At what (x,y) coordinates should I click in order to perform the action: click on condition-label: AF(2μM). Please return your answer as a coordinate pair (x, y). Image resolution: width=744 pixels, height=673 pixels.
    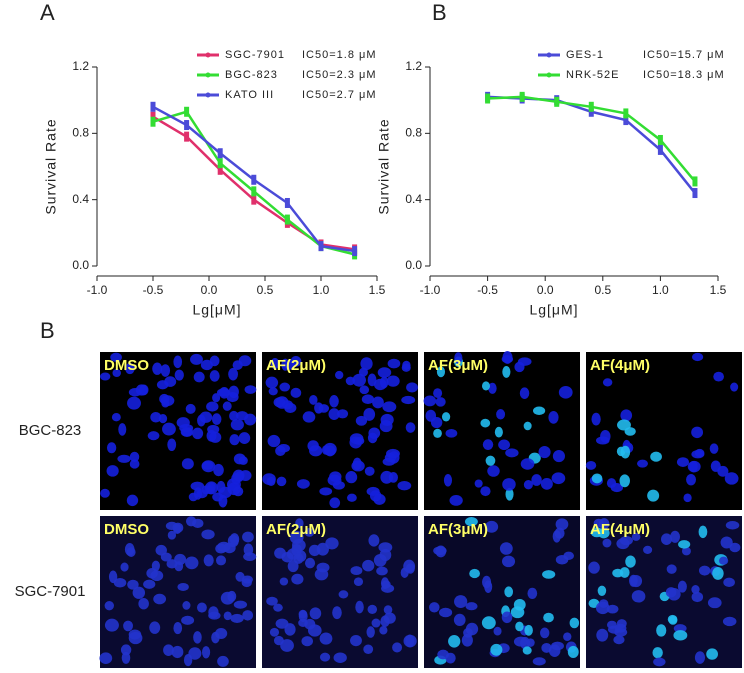
    Looking at the image, I should click on (296, 529).